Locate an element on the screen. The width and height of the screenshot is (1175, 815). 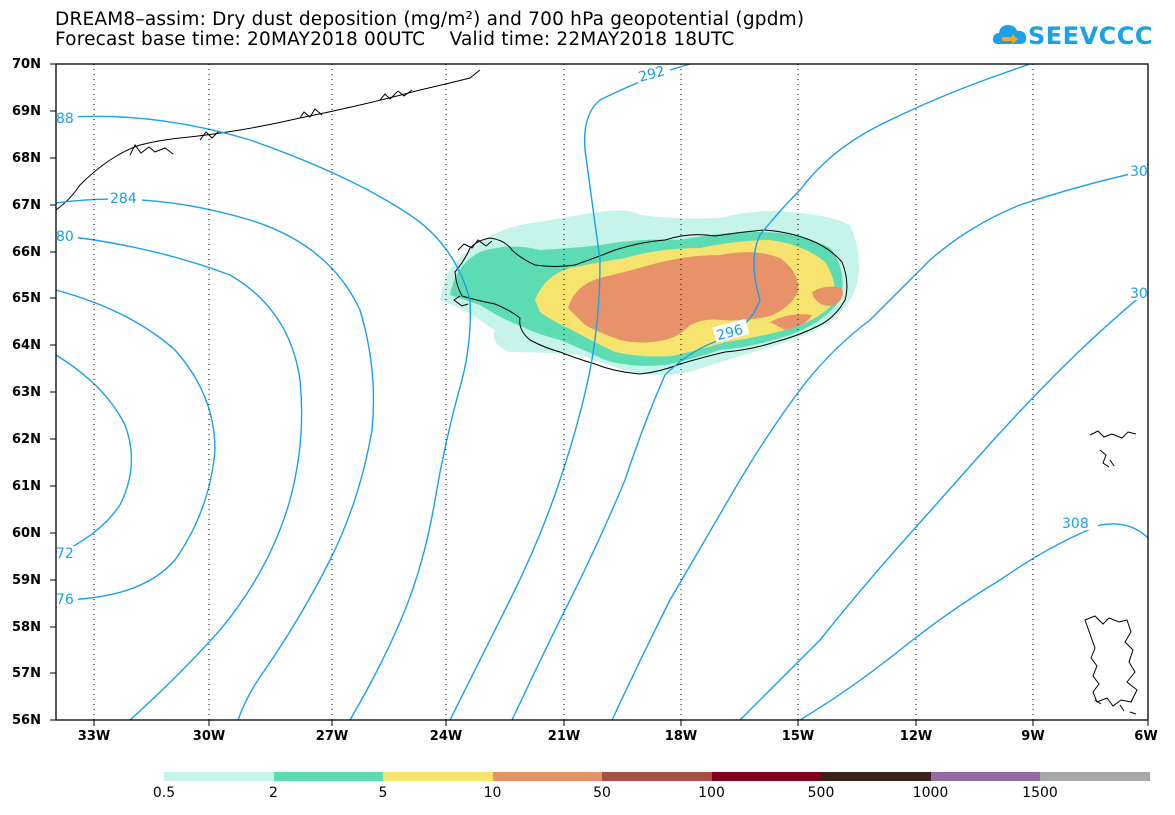
lat-label: 62N is located at coordinates (26, 439).